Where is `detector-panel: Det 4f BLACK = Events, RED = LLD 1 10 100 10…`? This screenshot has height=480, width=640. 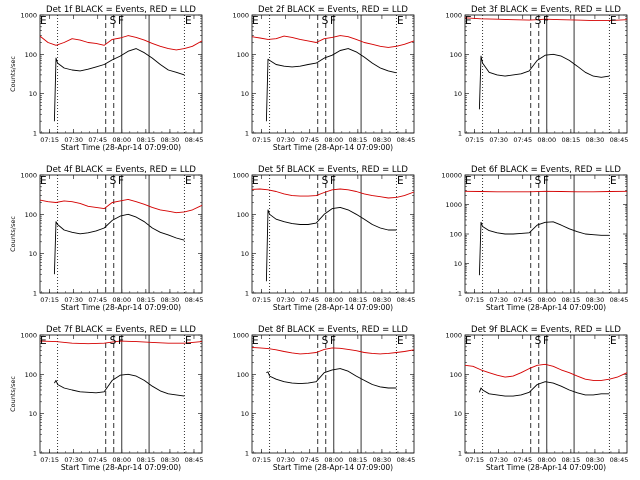 detector-panel: Det 4f BLACK = Events, RED = LLD 1 10 100 10… is located at coordinates (106, 238).